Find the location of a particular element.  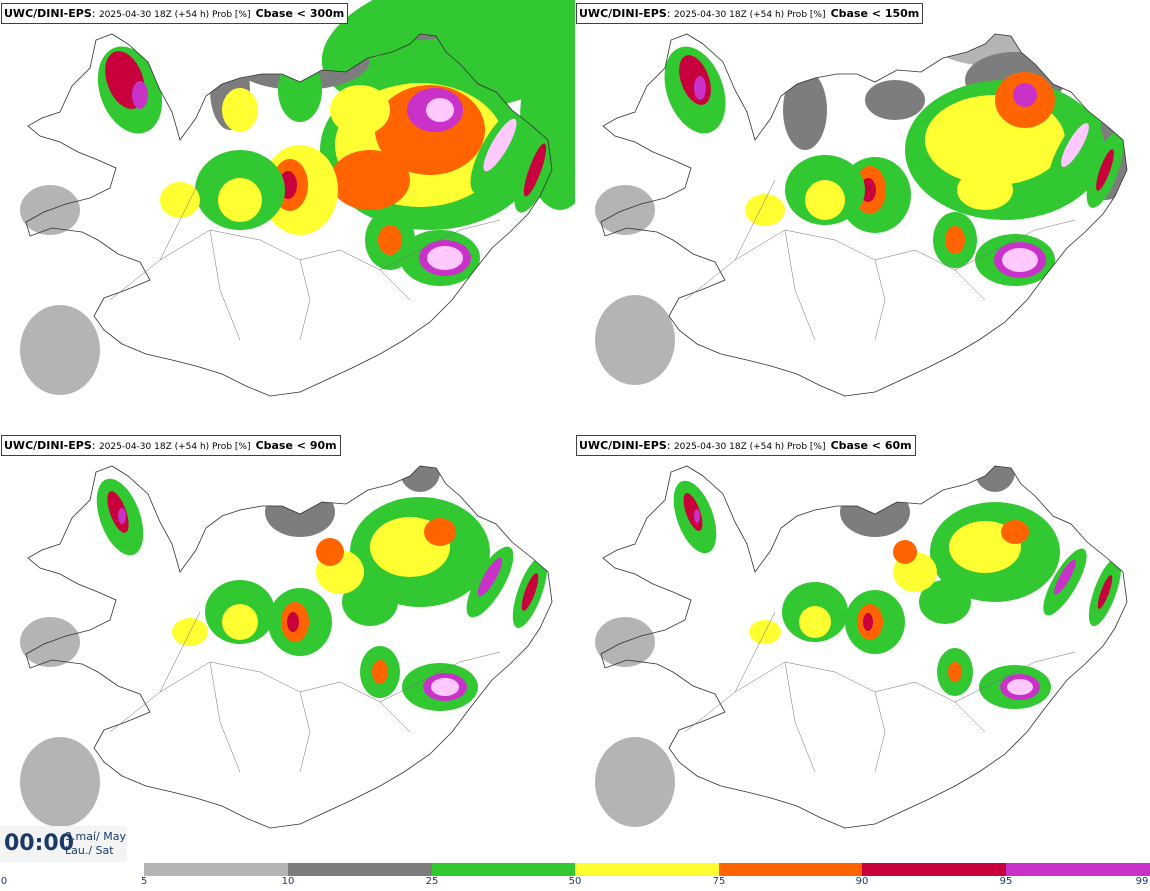

valid-time-box: 00:00 3.maí/ May Lau./ Sat is located at coordinates (63, 844).